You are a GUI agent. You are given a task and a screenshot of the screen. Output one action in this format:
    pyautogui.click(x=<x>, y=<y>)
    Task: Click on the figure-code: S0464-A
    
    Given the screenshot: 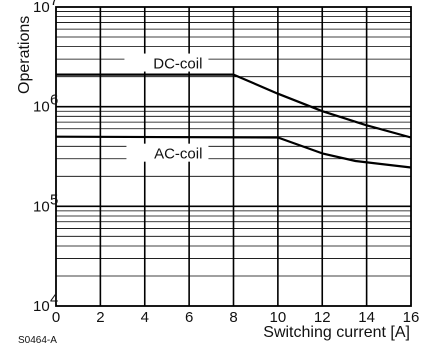 What is the action you would take?
    pyautogui.click(x=37, y=340)
    